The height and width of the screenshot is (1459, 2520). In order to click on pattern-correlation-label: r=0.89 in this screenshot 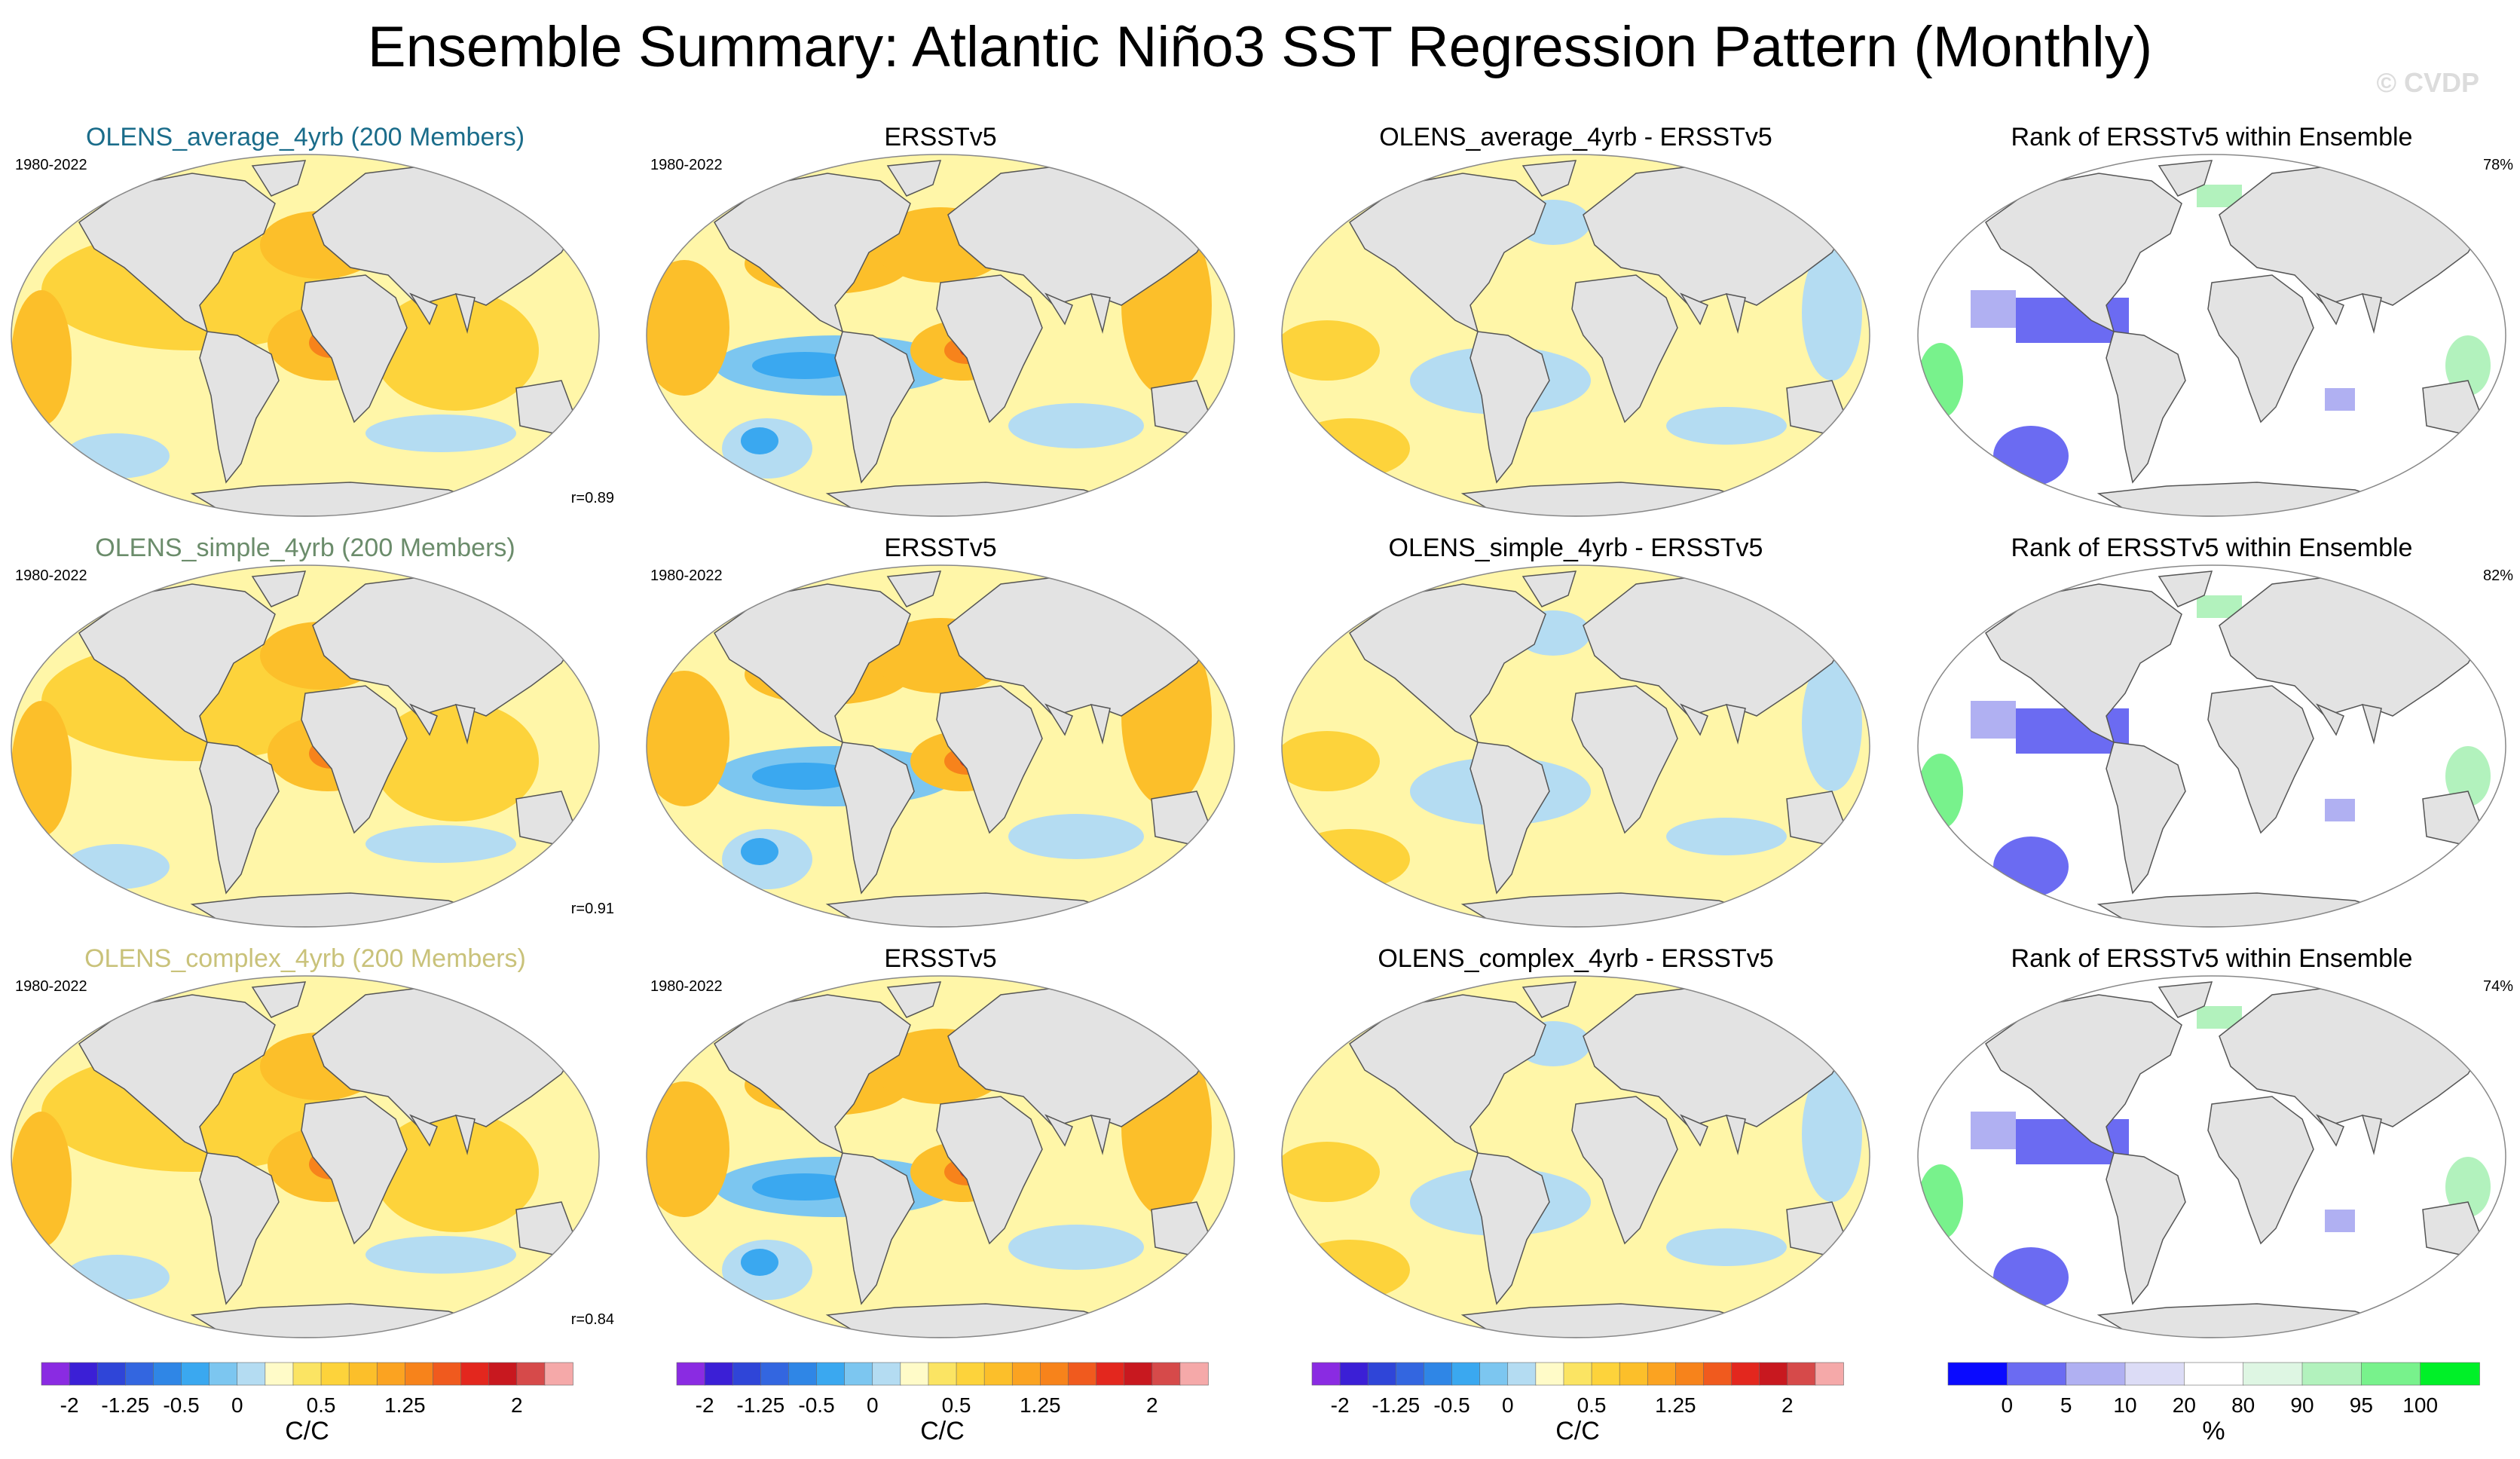, I will do `click(592, 498)`.